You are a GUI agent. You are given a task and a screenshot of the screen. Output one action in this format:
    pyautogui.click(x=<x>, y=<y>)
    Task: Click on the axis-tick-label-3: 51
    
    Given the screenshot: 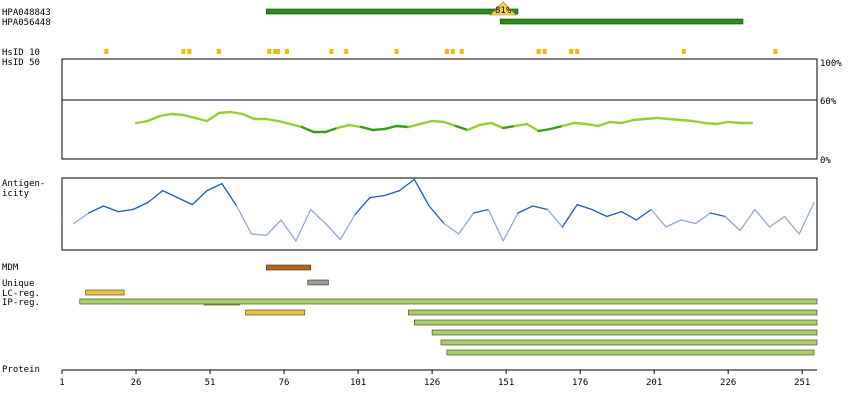 What is the action you would take?
    pyautogui.click(x=210, y=383)
    